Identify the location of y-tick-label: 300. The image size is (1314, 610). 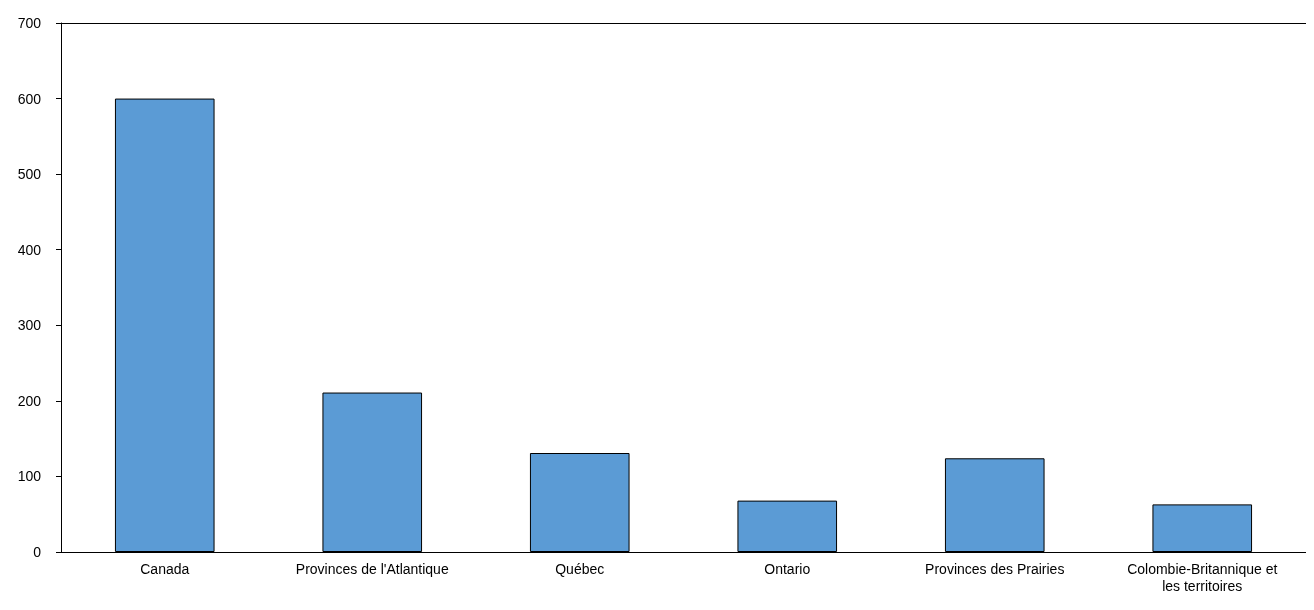
(29, 325).